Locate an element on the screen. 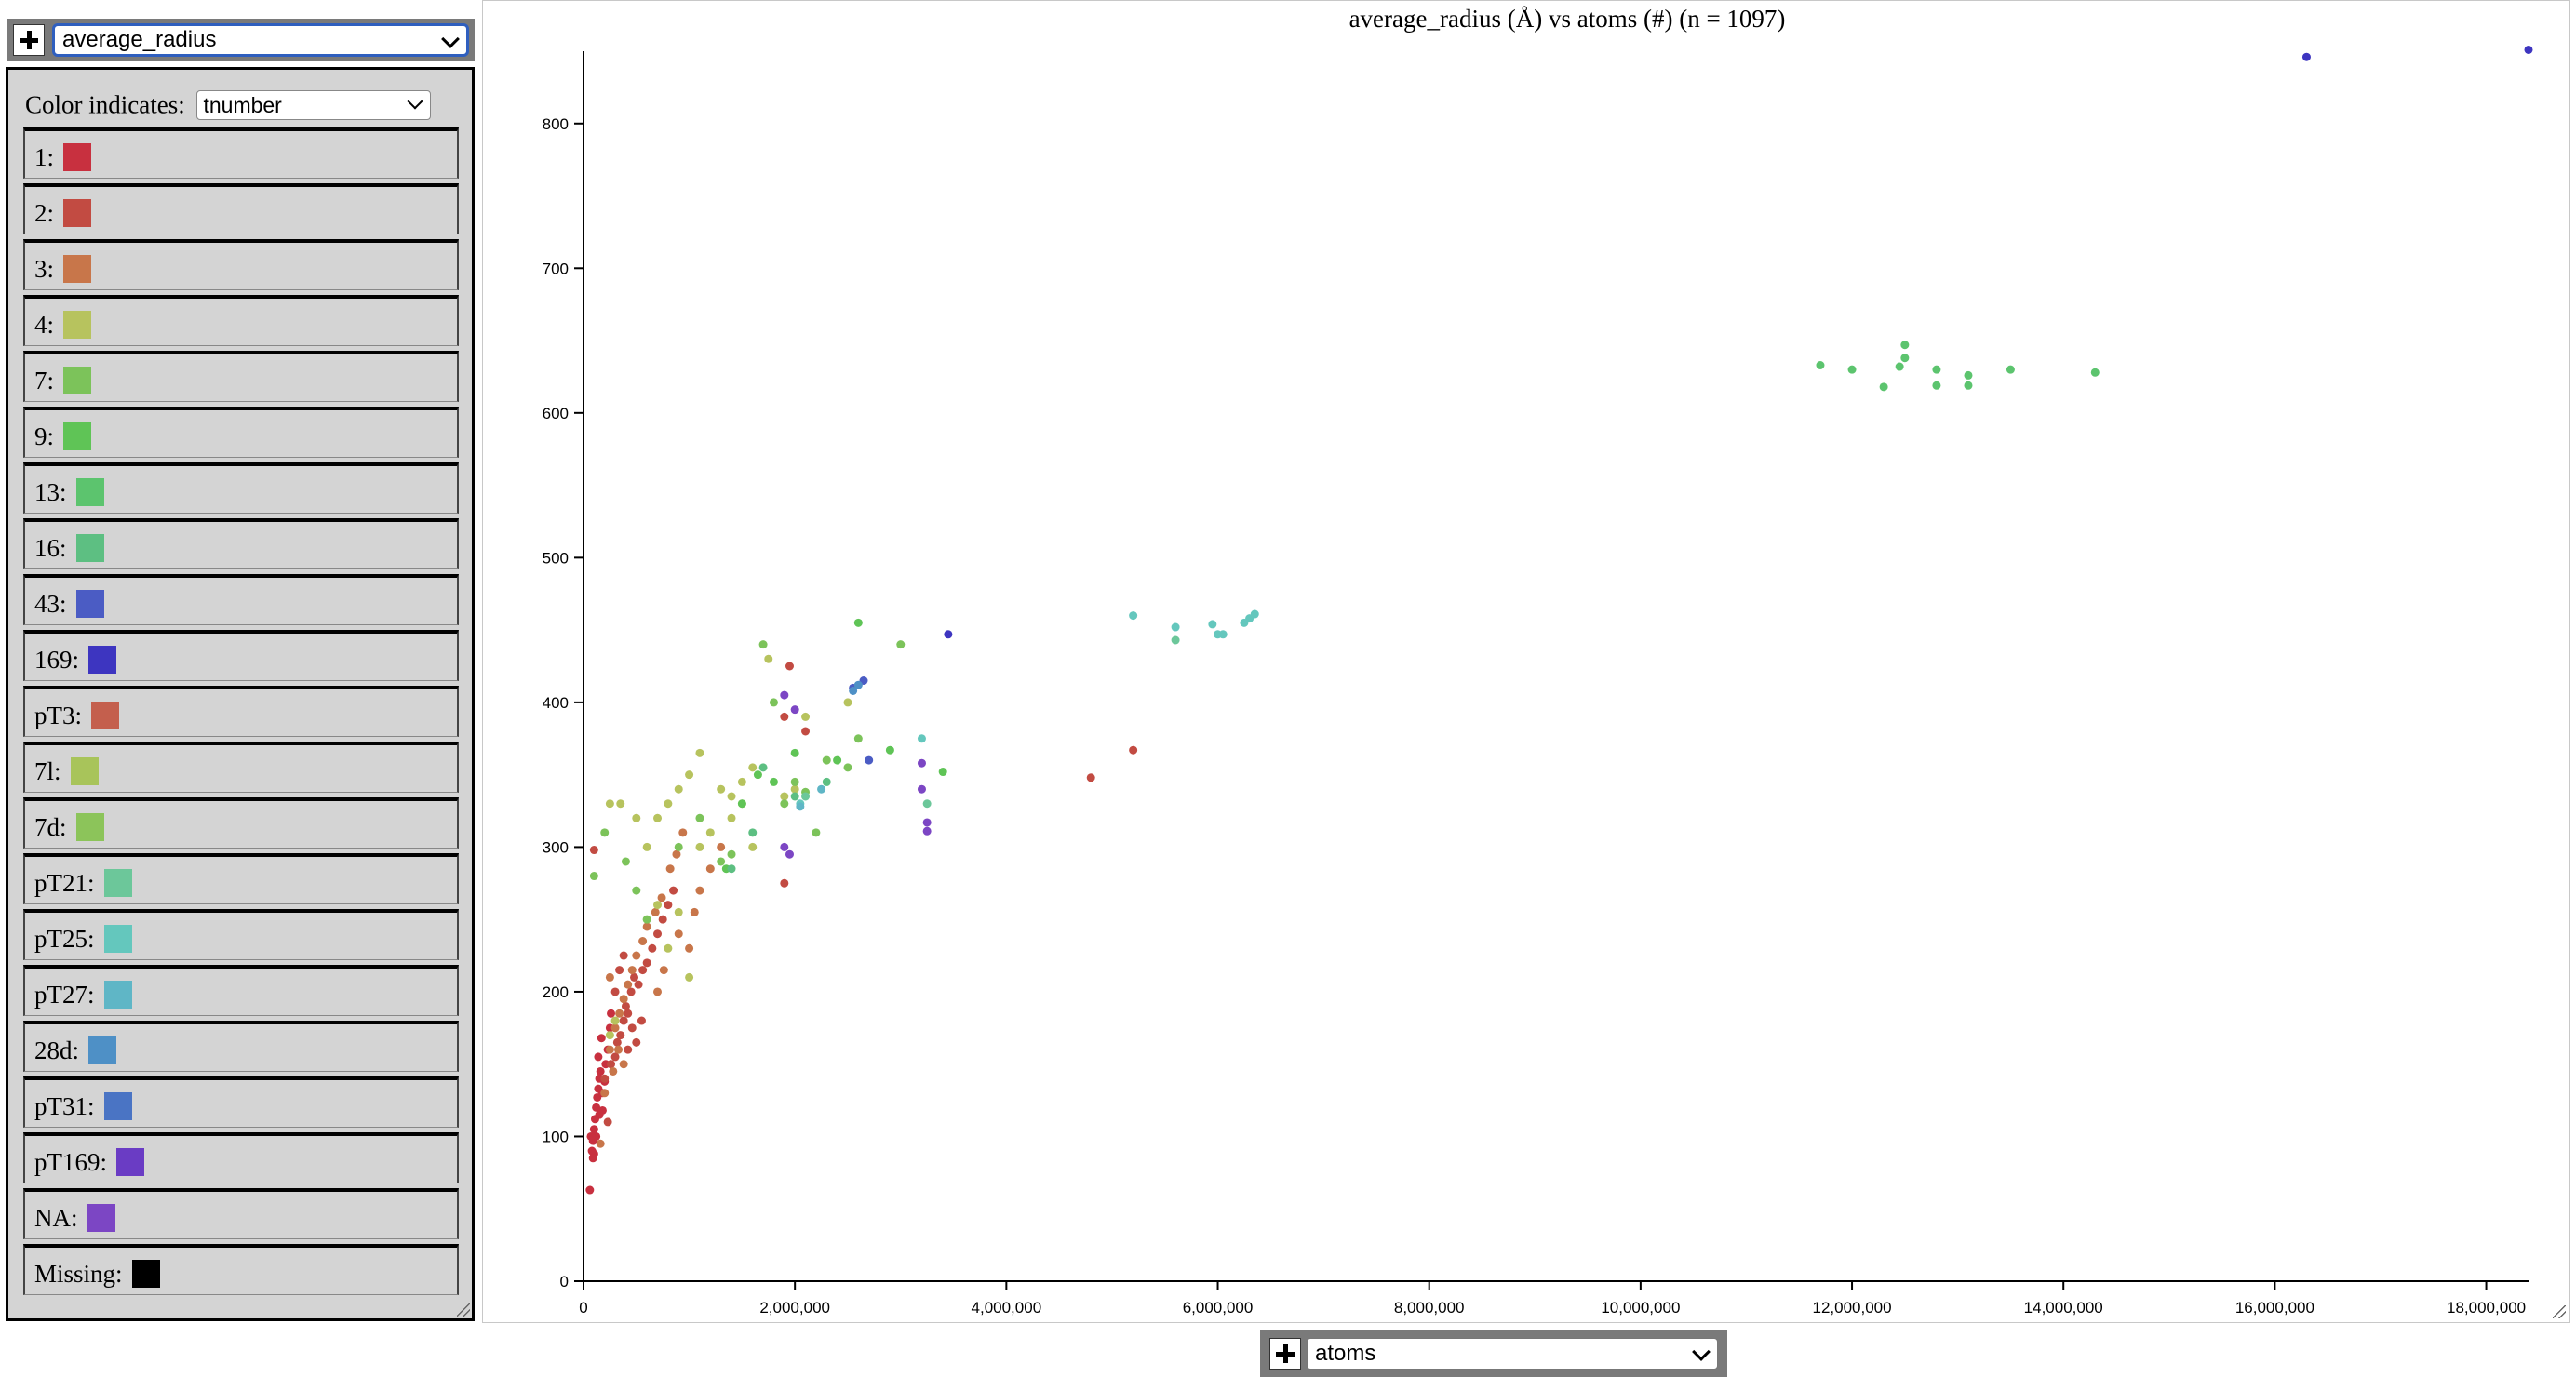 The width and height of the screenshot is (2576, 1377). legend-item: pT31: is located at coordinates (241, 1102).